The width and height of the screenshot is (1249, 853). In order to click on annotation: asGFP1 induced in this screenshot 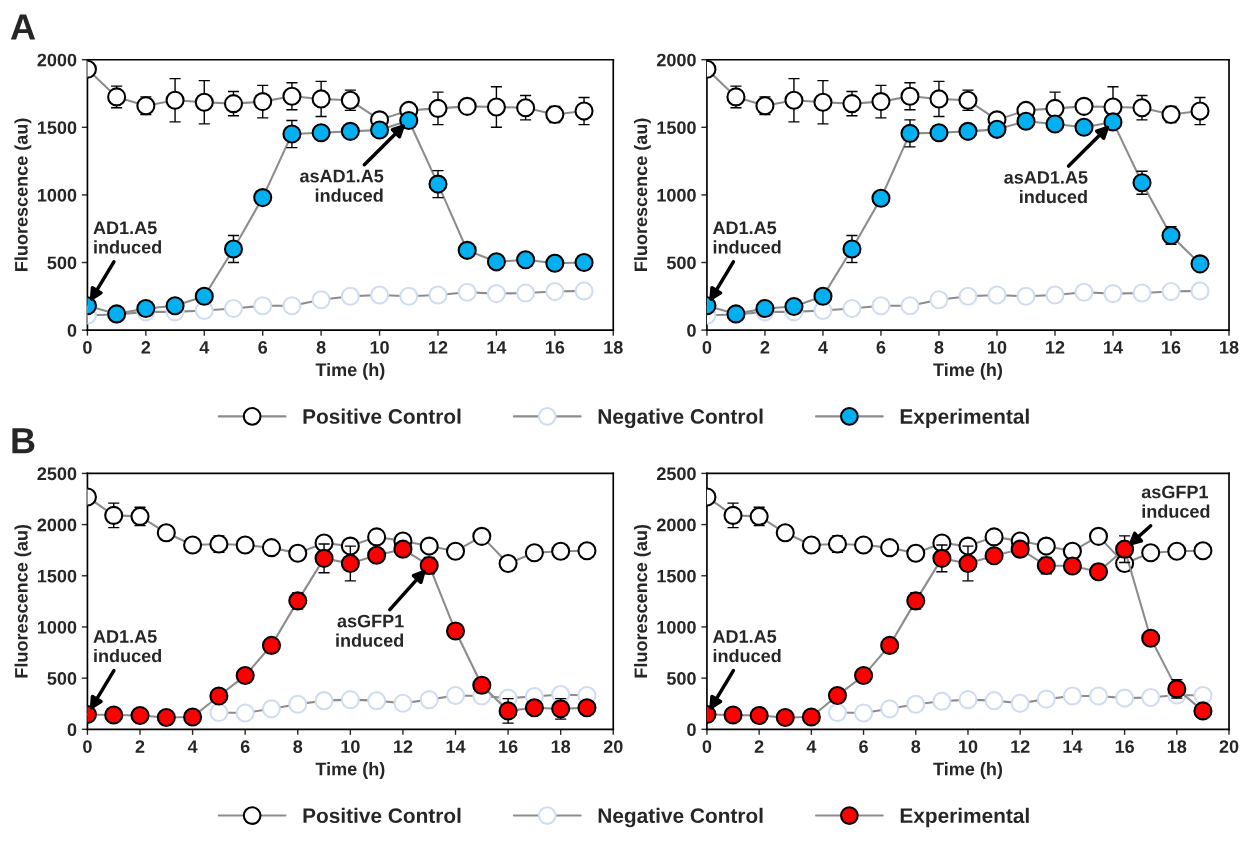, I will do `click(370, 630)`.